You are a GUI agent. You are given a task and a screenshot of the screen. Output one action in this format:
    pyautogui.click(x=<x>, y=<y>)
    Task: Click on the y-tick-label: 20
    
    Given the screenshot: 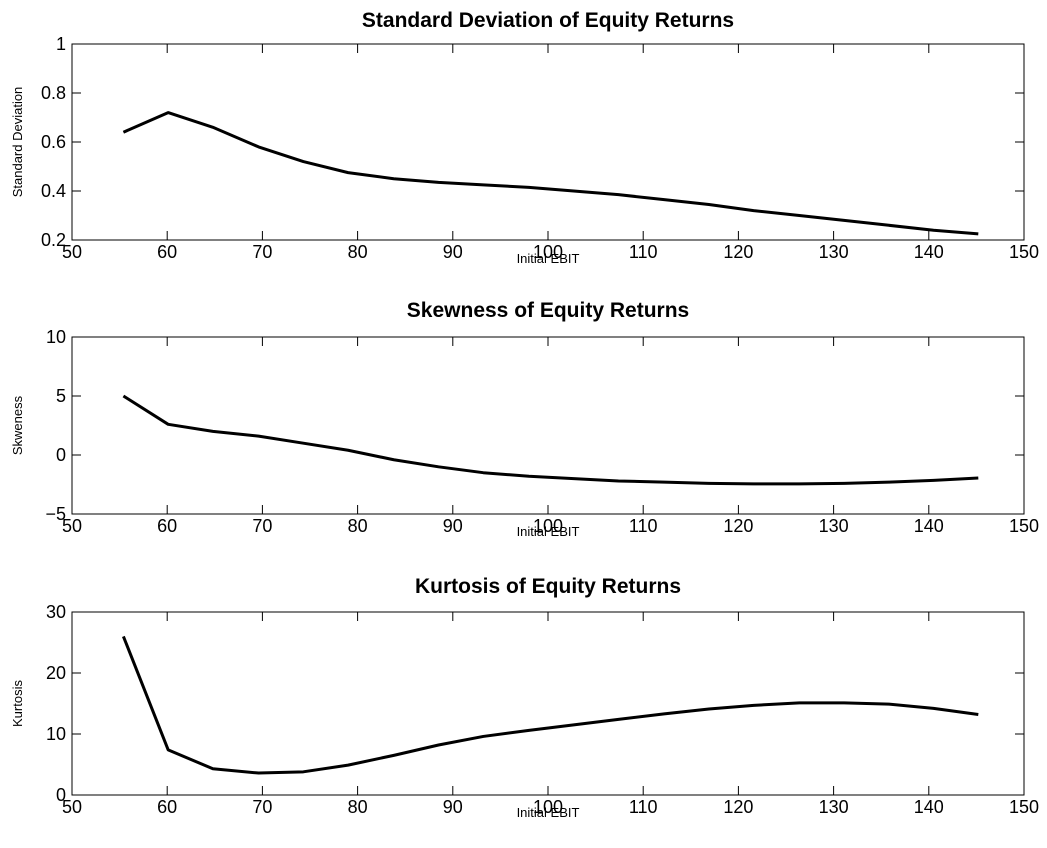 What is the action you would take?
    pyautogui.click(x=56, y=673)
    